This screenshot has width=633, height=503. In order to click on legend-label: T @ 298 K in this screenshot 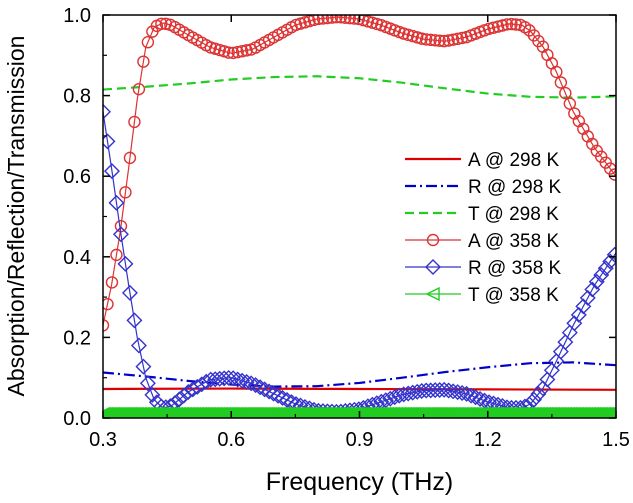, I will do `click(513, 214)`.